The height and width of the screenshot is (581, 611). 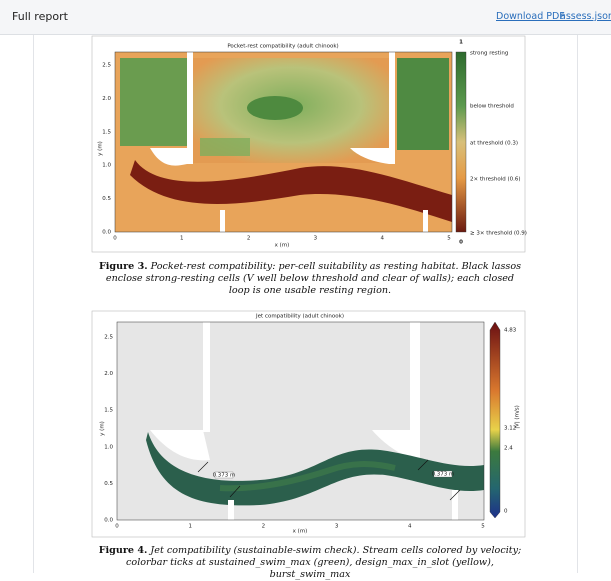 What do you see at coordinates (461, 243) in the screenshot?
I see `colorbar-end: 0` at bounding box center [461, 243].